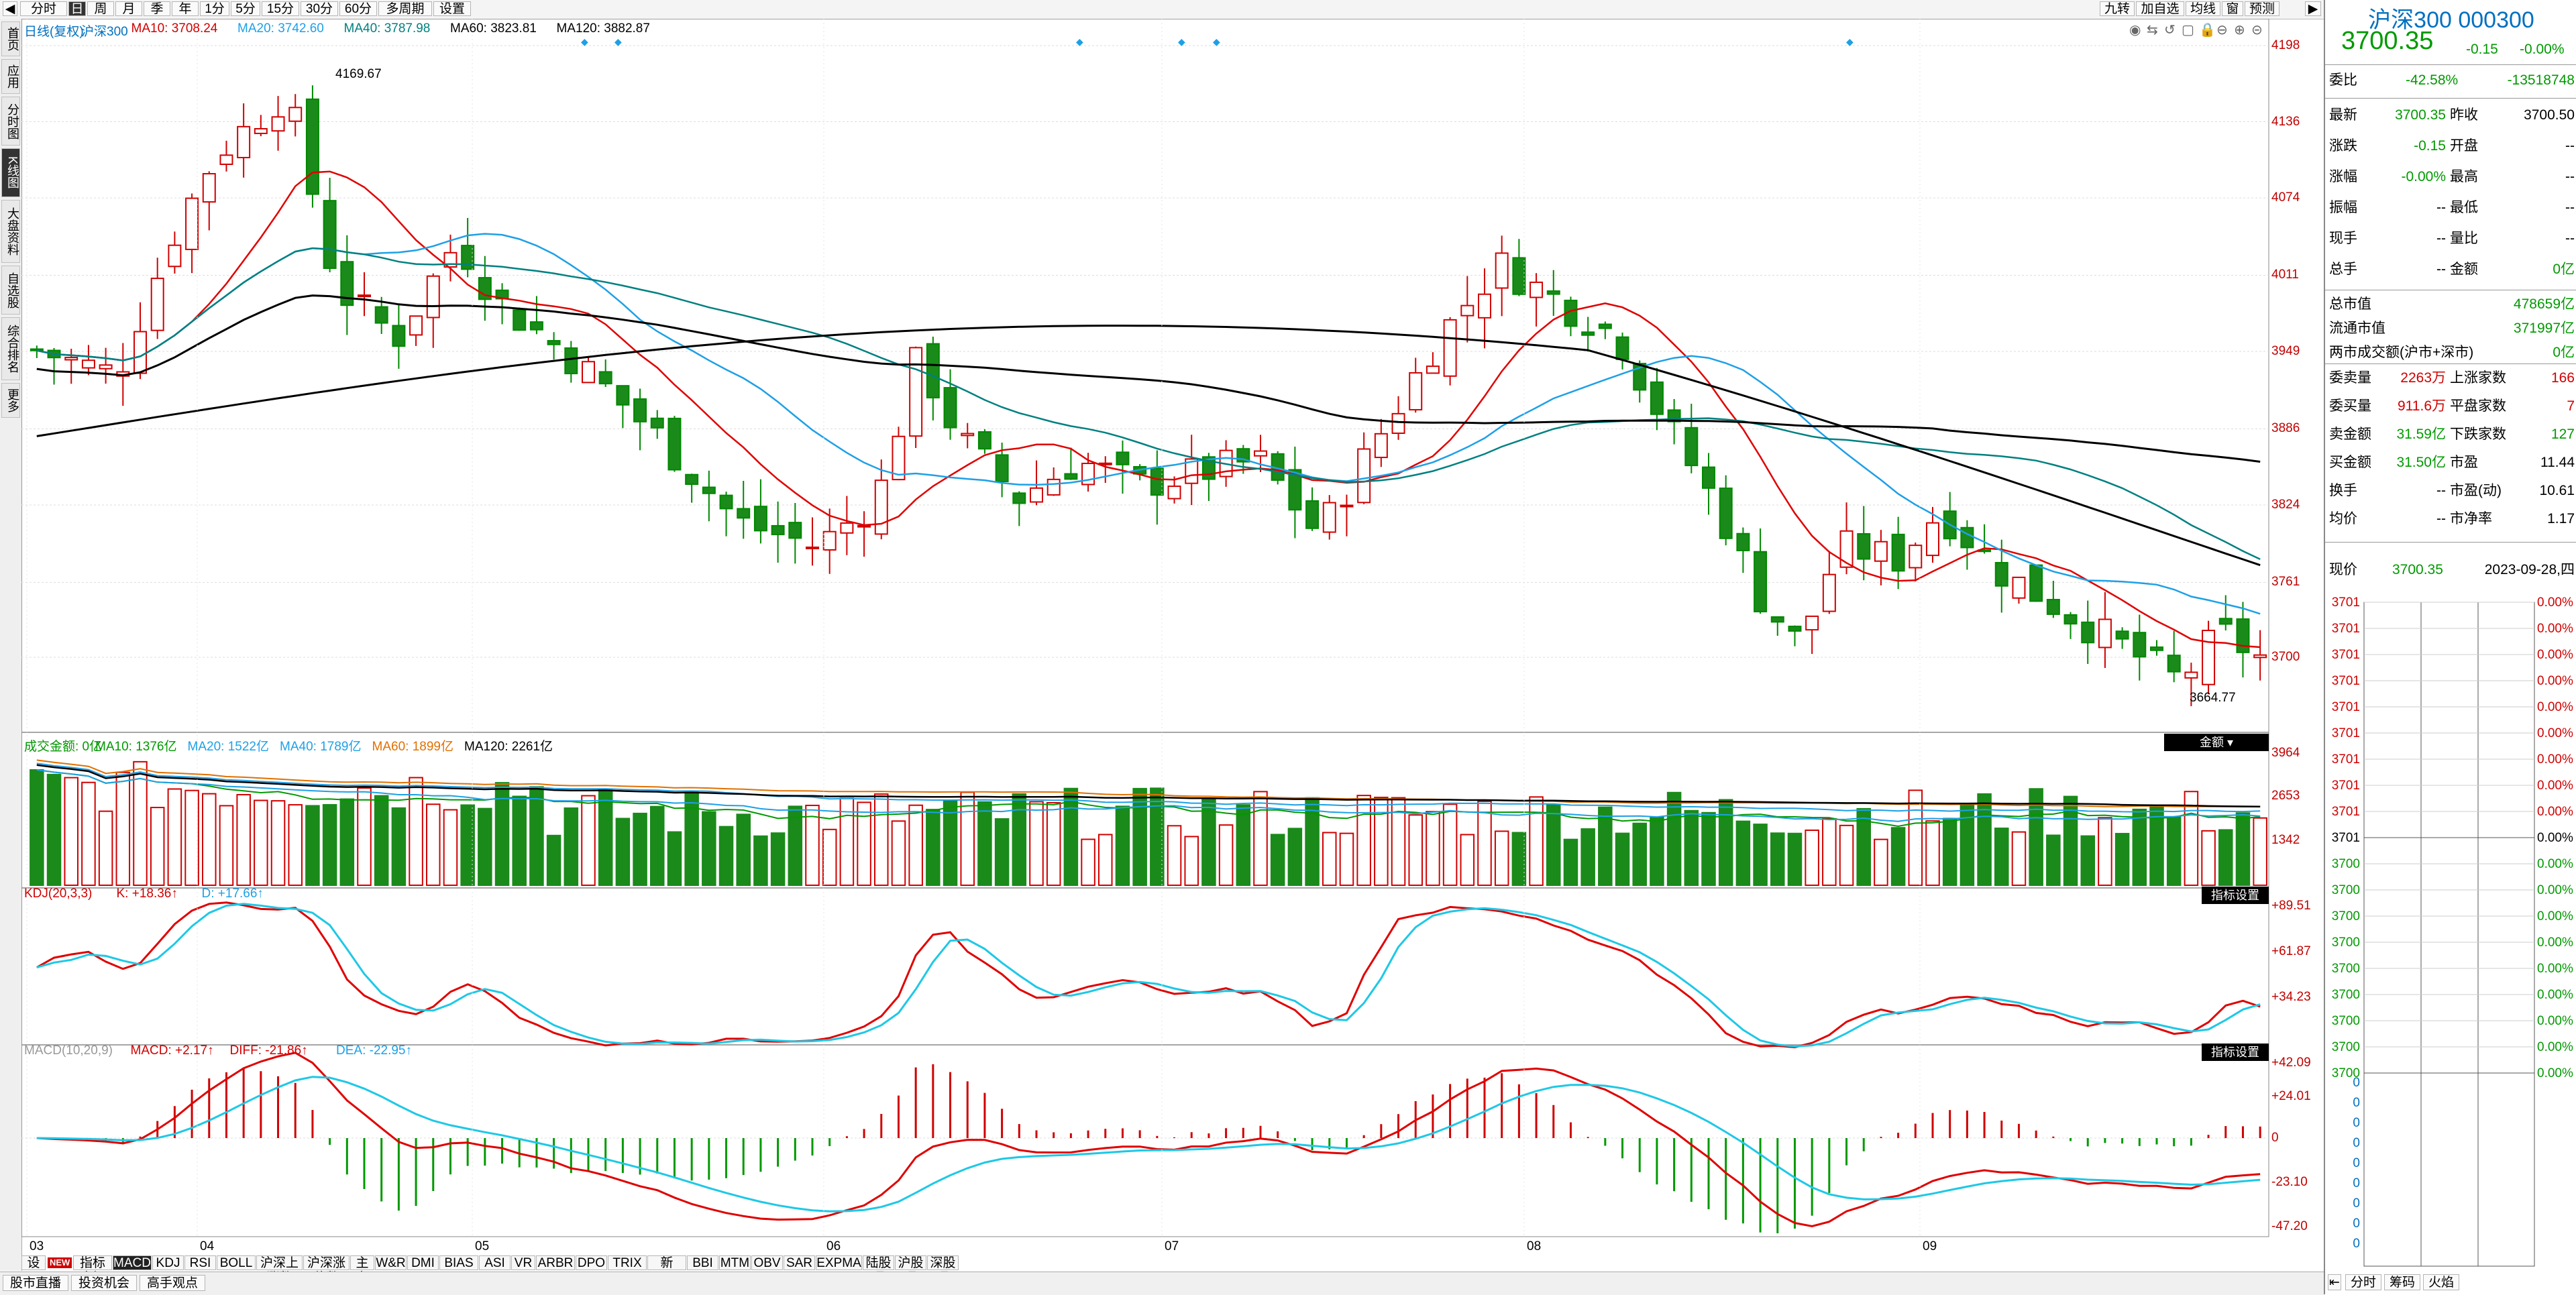 This screenshot has height=1295, width=2576. What do you see at coordinates (362, 1270) in the screenshot?
I see `indicator-tab-9: 主力` at bounding box center [362, 1270].